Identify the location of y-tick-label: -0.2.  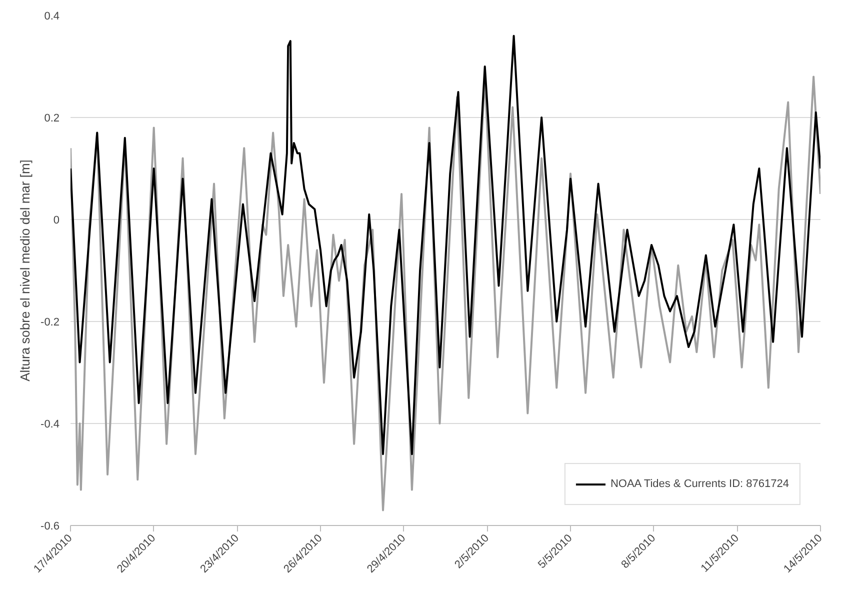
(50, 322).